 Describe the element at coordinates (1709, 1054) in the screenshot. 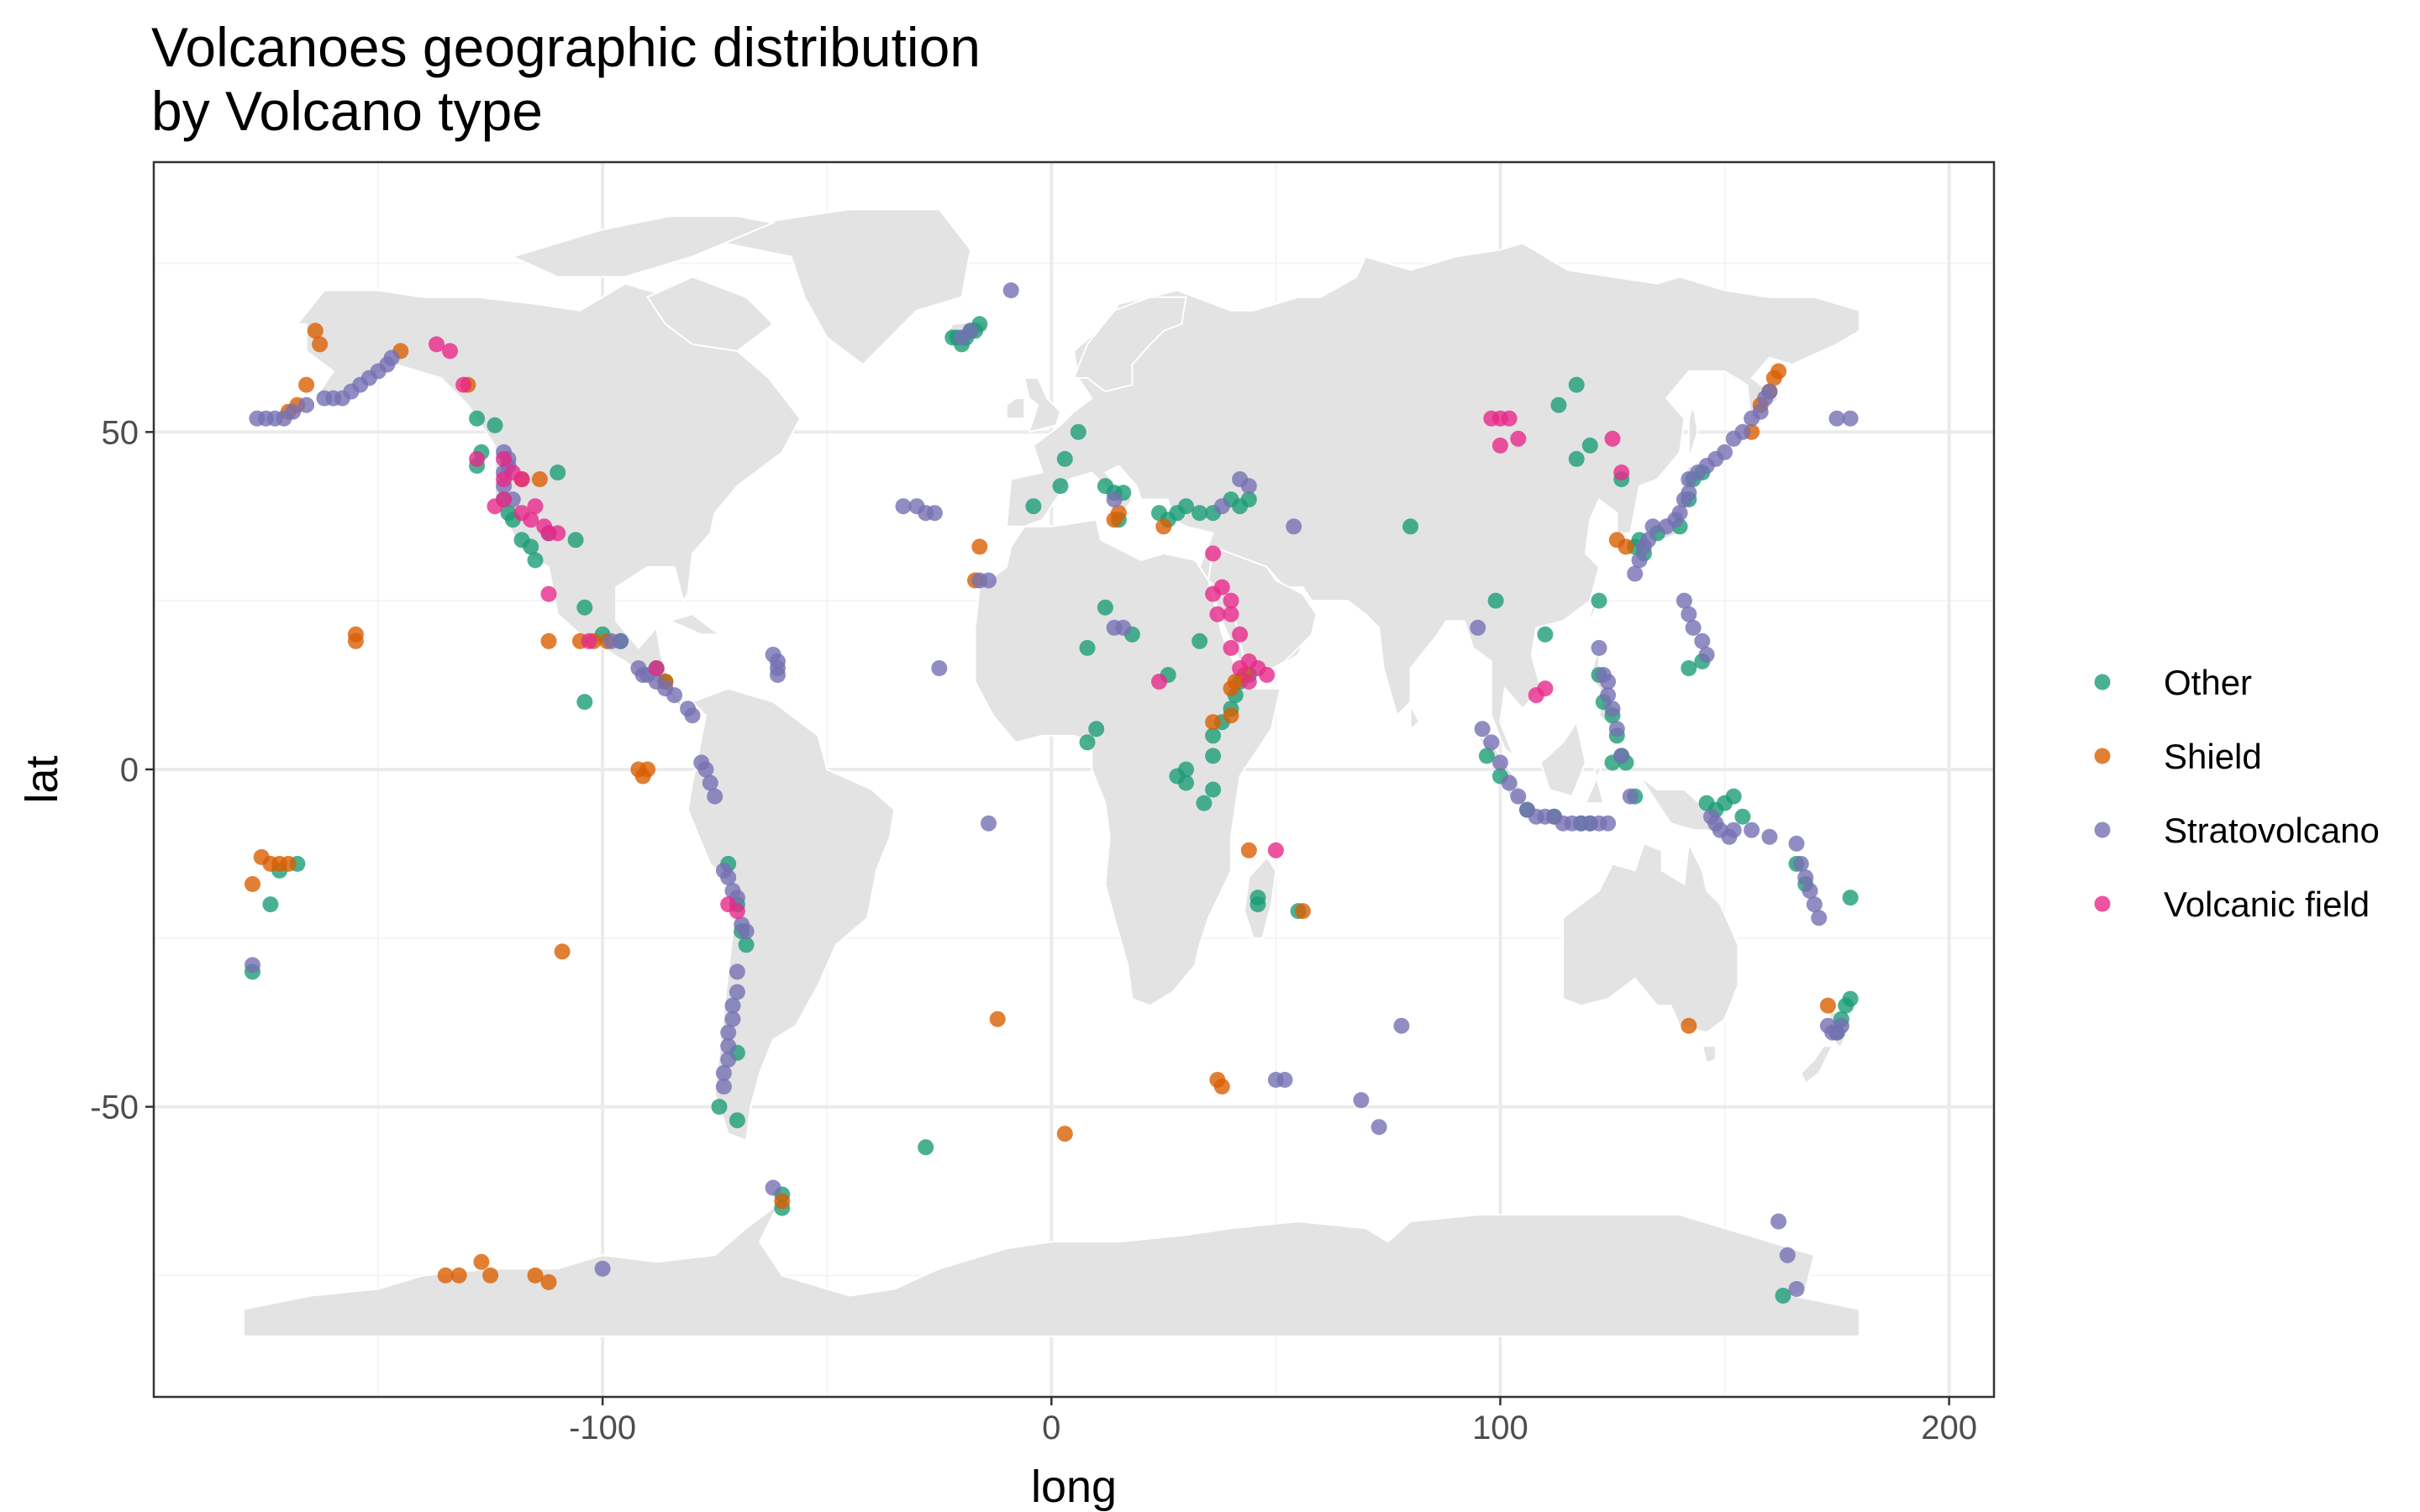

I see `landmass-tasmania` at that location.